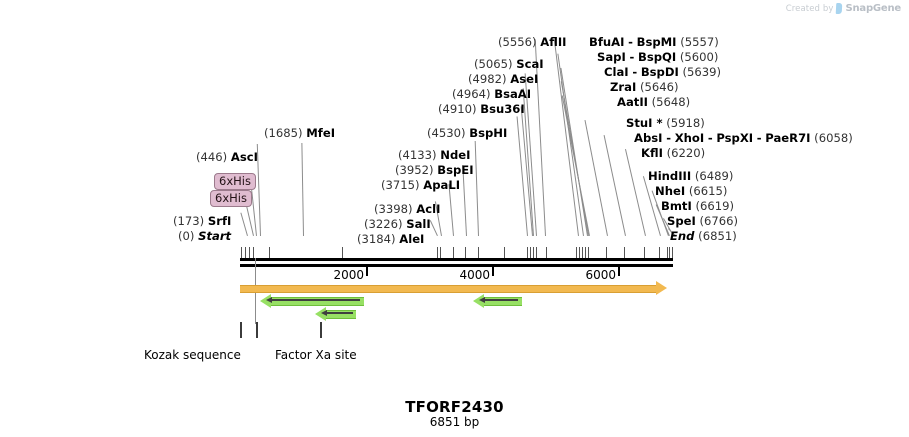 This screenshot has height=437, width=909. I want to click on ruler-label-6000: 6000, so click(600, 275).